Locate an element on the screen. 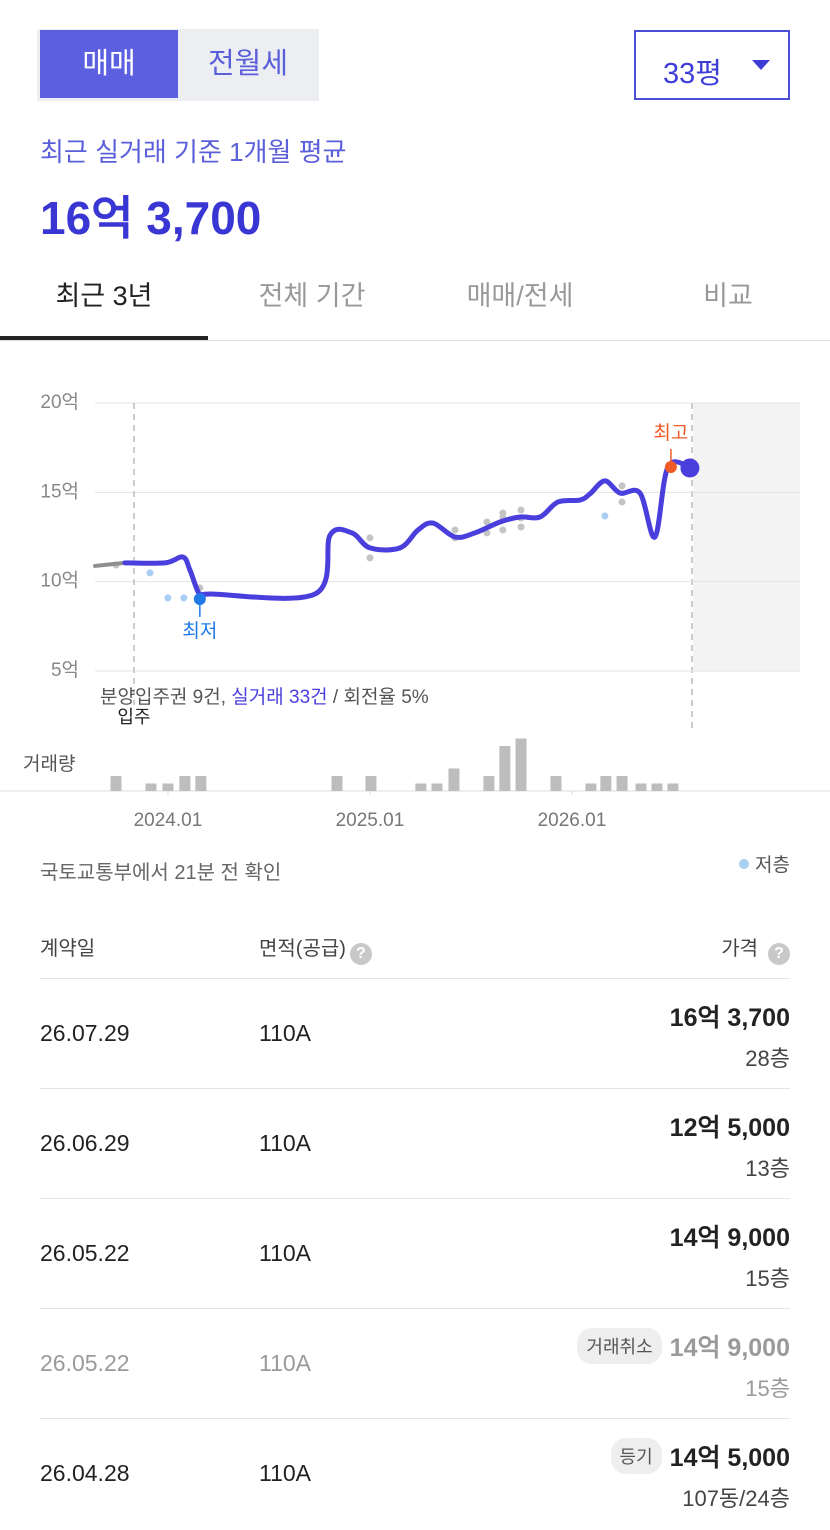  table-header: 면적(공급)? is located at coordinates (315, 948).